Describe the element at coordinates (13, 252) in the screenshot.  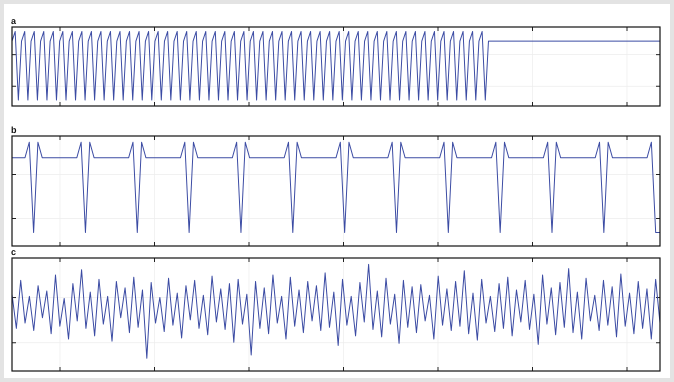
I see `chart-title: c` at that location.